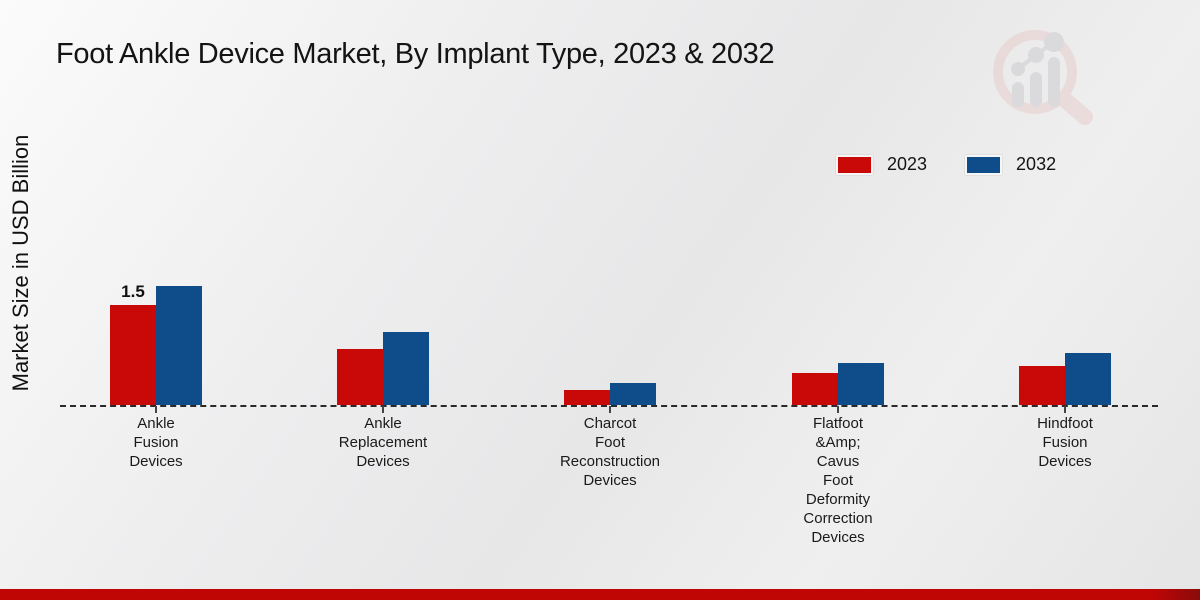 The image size is (1200, 600). What do you see at coordinates (1036, 164) in the screenshot?
I see `legend-label-2032: 2032` at bounding box center [1036, 164].